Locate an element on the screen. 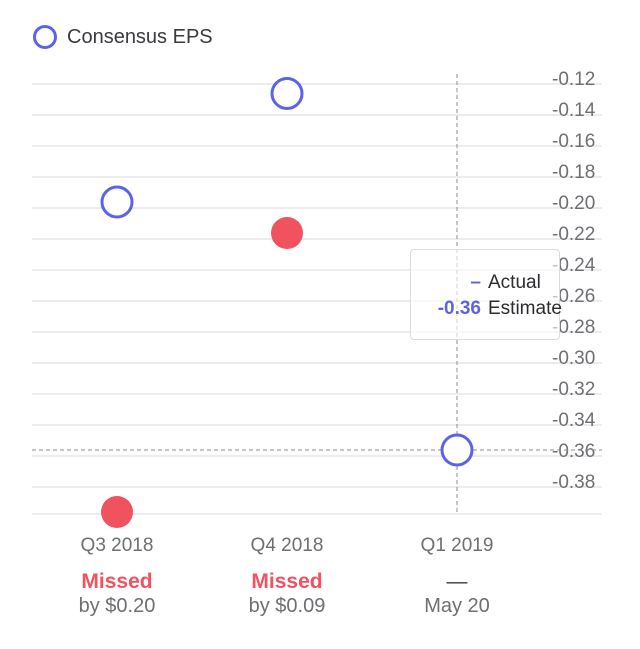 This screenshot has height=649, width=640. x-category-q3-2018: Q3 2018 Missed by $0.20 is located at coordinates (117, 576).